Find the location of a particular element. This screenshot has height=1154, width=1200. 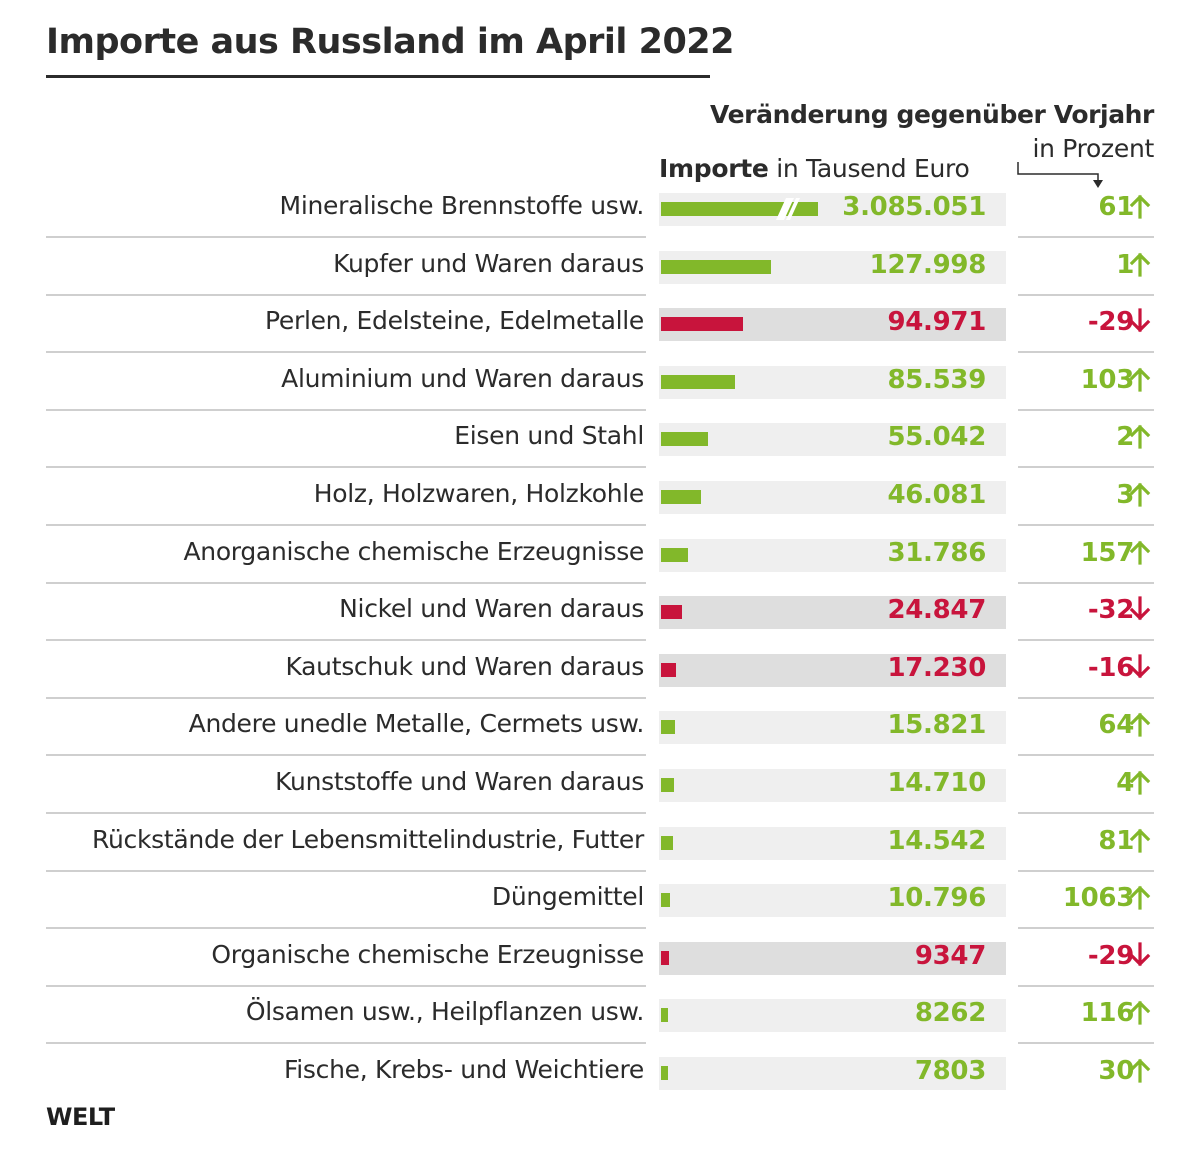

chart-row: Aluminium und Waren daraus 85.539 103 is located at coordinates (600, 382).